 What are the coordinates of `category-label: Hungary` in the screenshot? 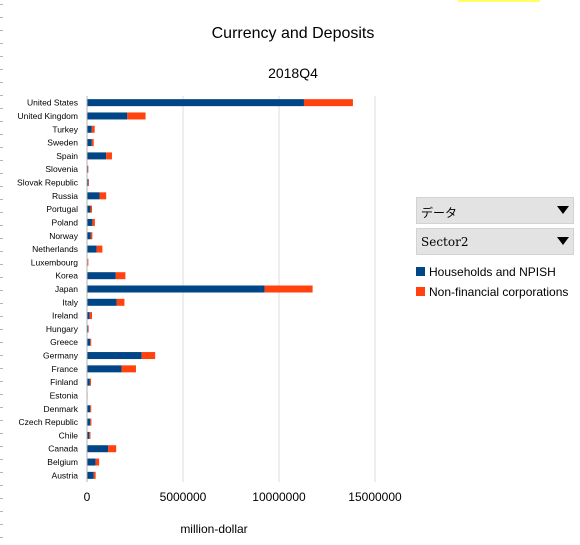 It's located at (62, 329).